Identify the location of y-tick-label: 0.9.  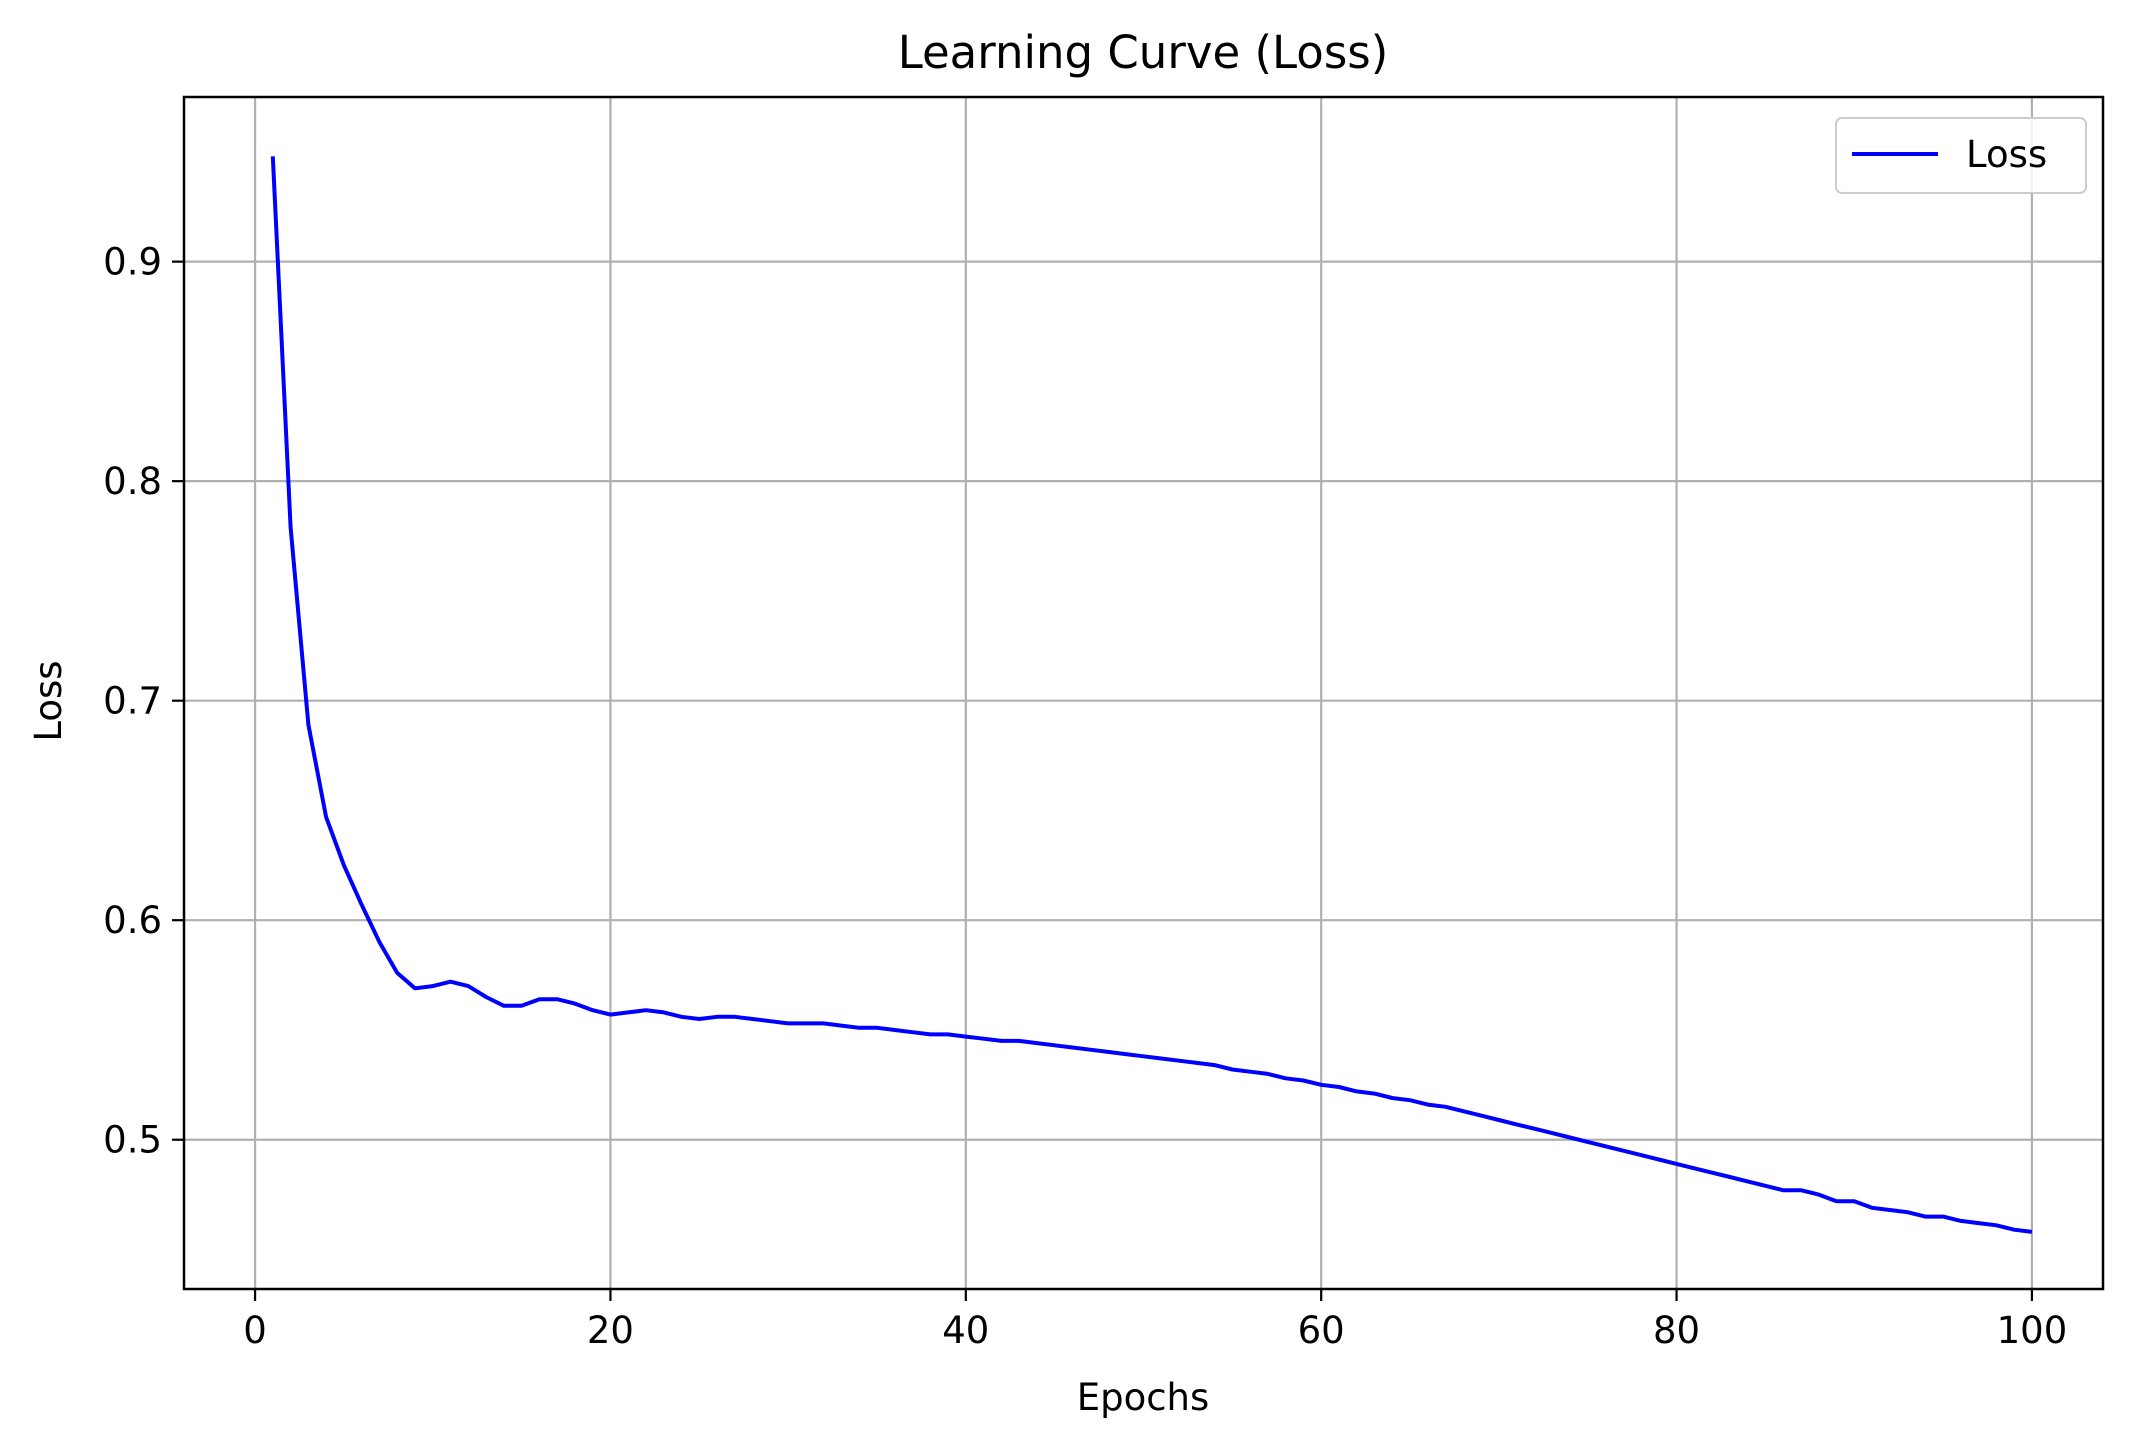
(132, 262).